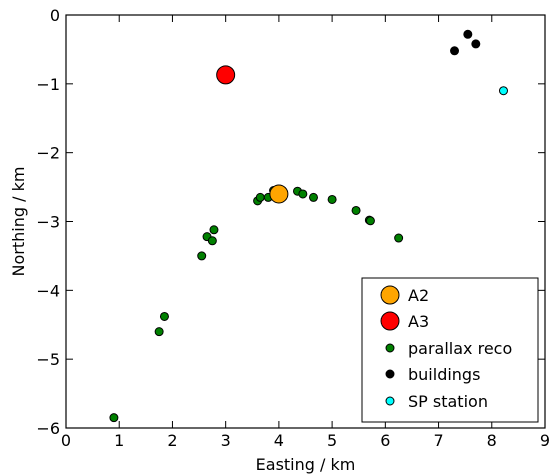 This screenshot has height=474, width=553. What do you see at coordinates (279, 440) in the screenshot?
I see `x-tick-label: 4` at bounding box center [279, 440].